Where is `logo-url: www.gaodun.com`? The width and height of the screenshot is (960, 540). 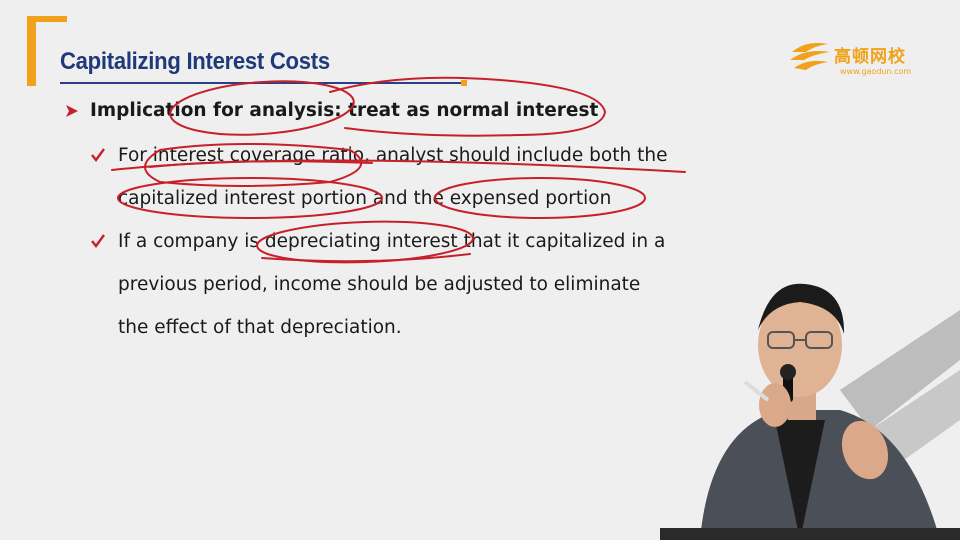 logo-url: www.gaodun.com is located at coordinates (876, 71).